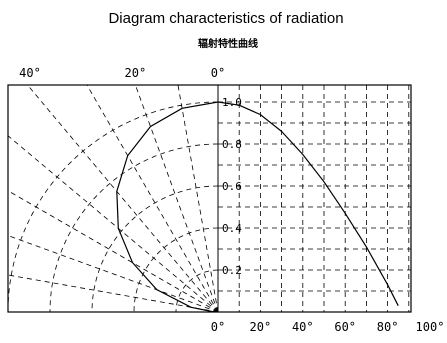 The width and height of the screenshot is (447, 343). I want to click on x-tick-label: 0°, so click(218, 327).